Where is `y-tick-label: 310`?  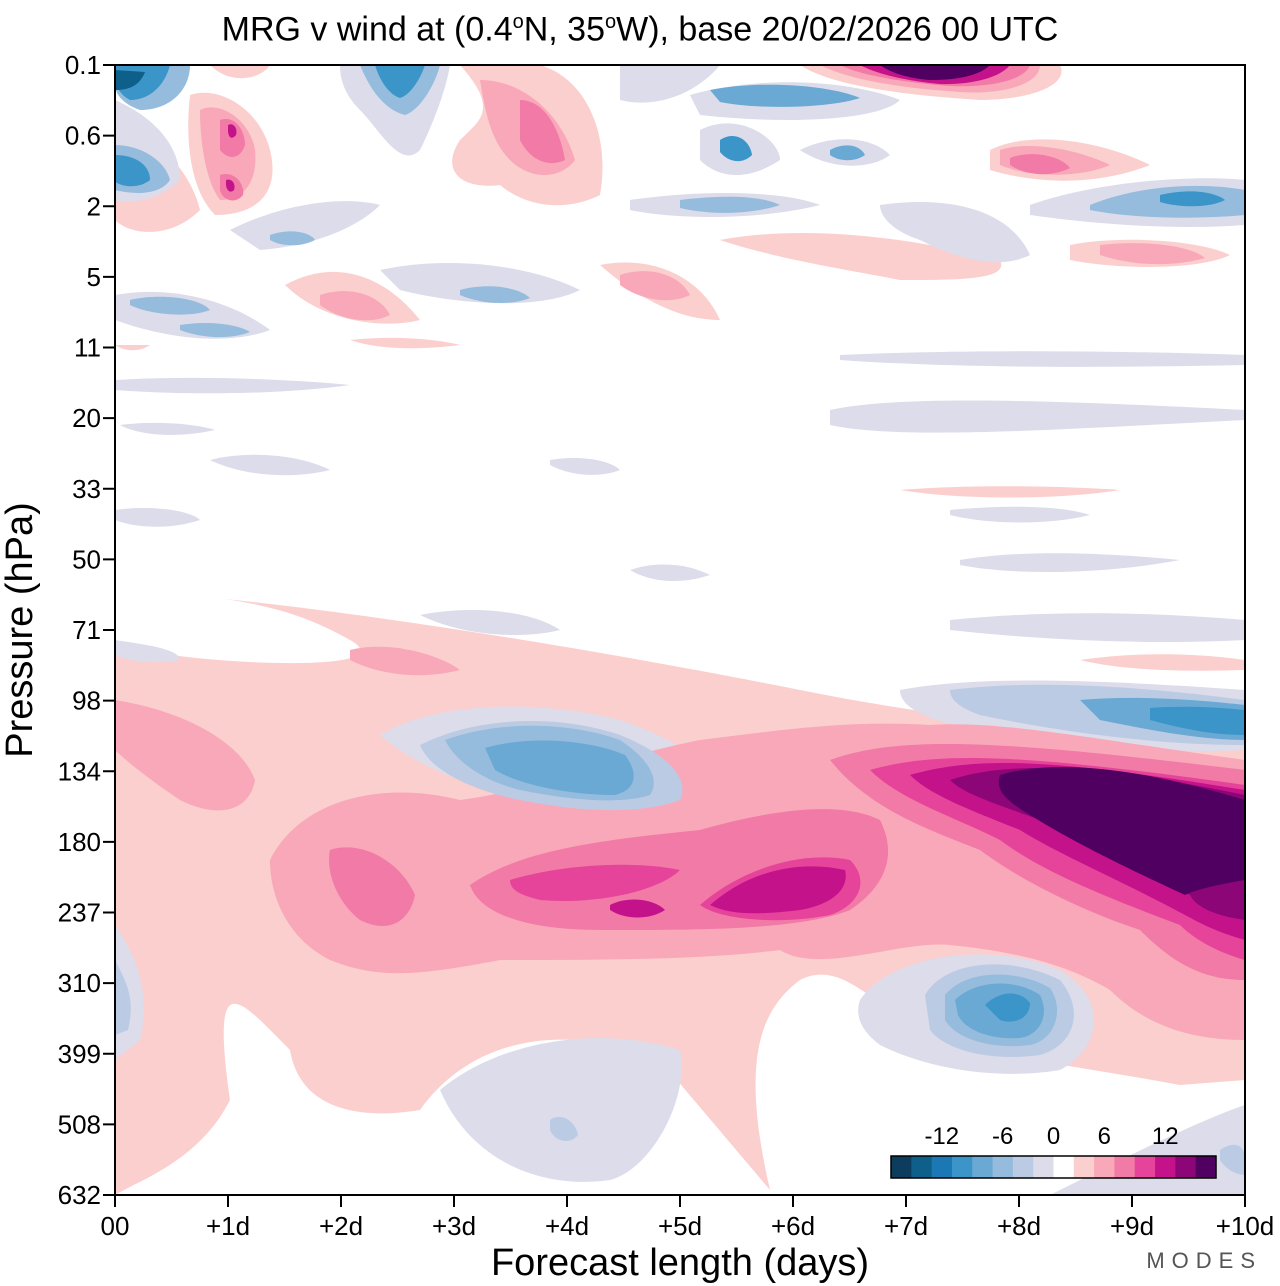
y-tick-label: 310 is located at coordinates (79, 983).